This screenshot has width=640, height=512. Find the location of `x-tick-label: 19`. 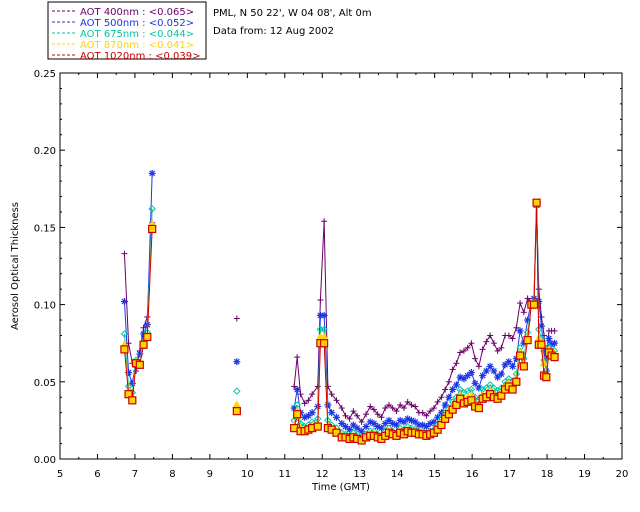

x-tick-label: 19 is located at coordinates (584, 474).